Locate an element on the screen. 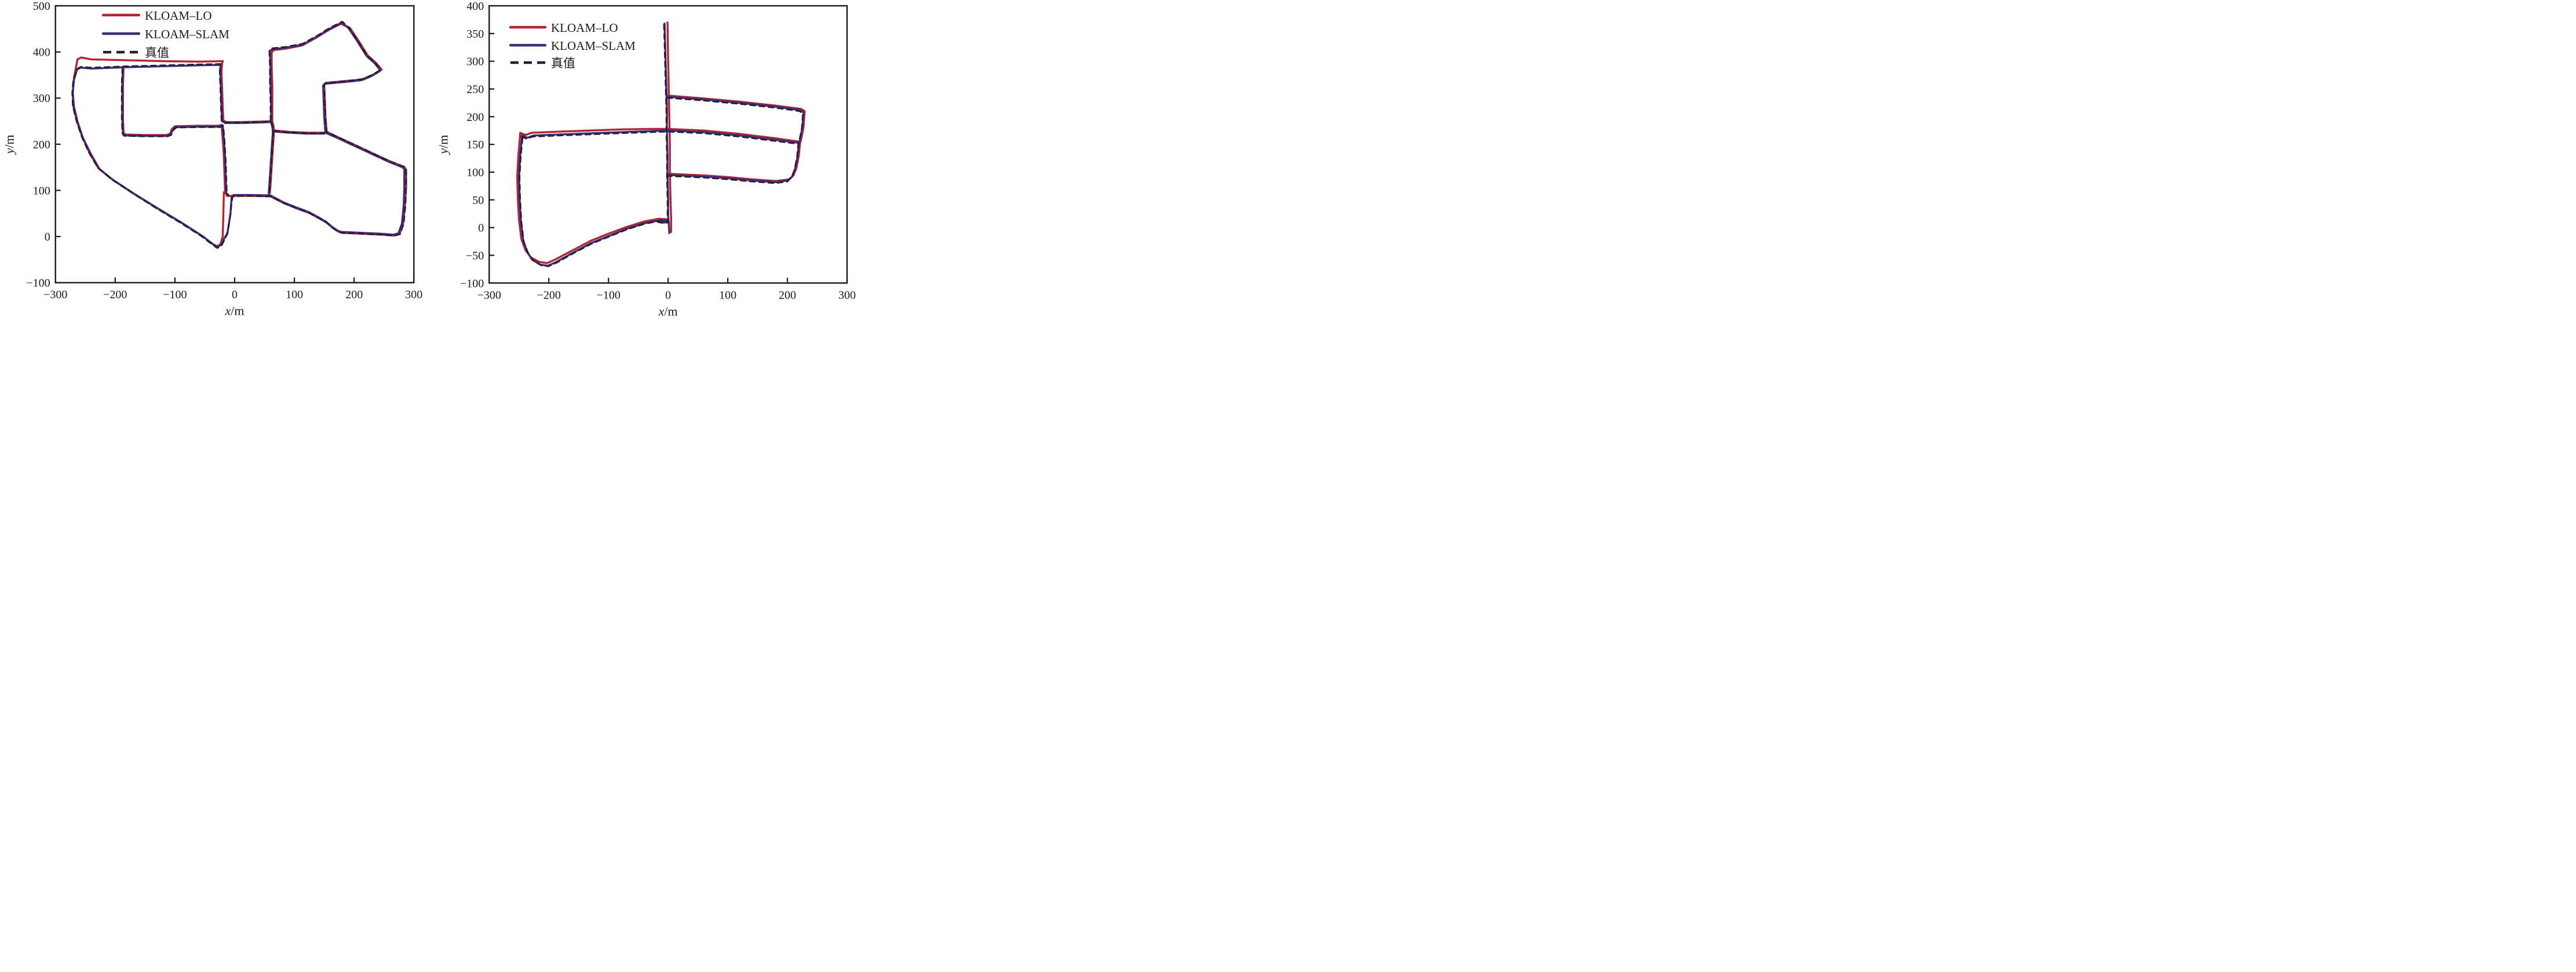 This screenshot has height=972, width=2576. y-tick-label: 50 is located at coordinates (478, 200).